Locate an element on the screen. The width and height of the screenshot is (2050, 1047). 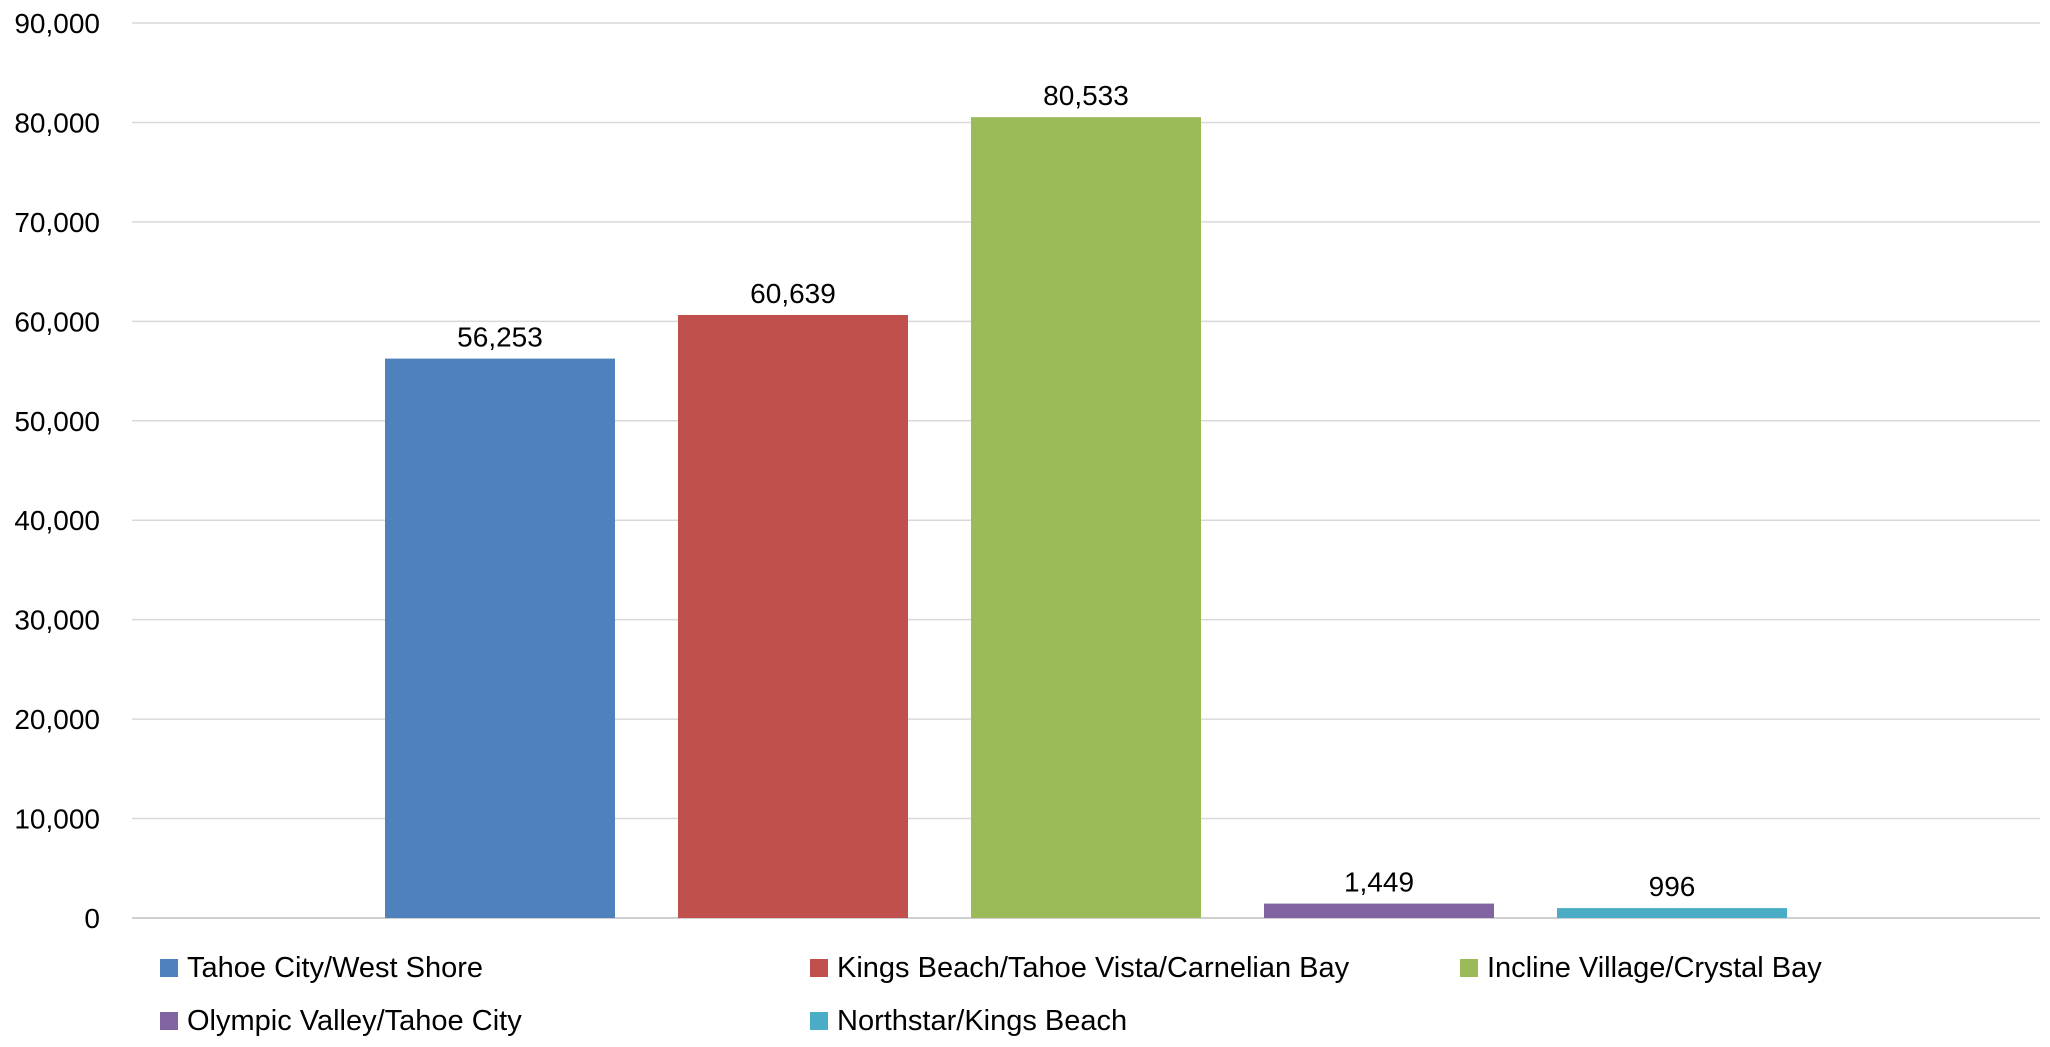
y-tick-label: 30,000 is located at coordinates (57, 620).